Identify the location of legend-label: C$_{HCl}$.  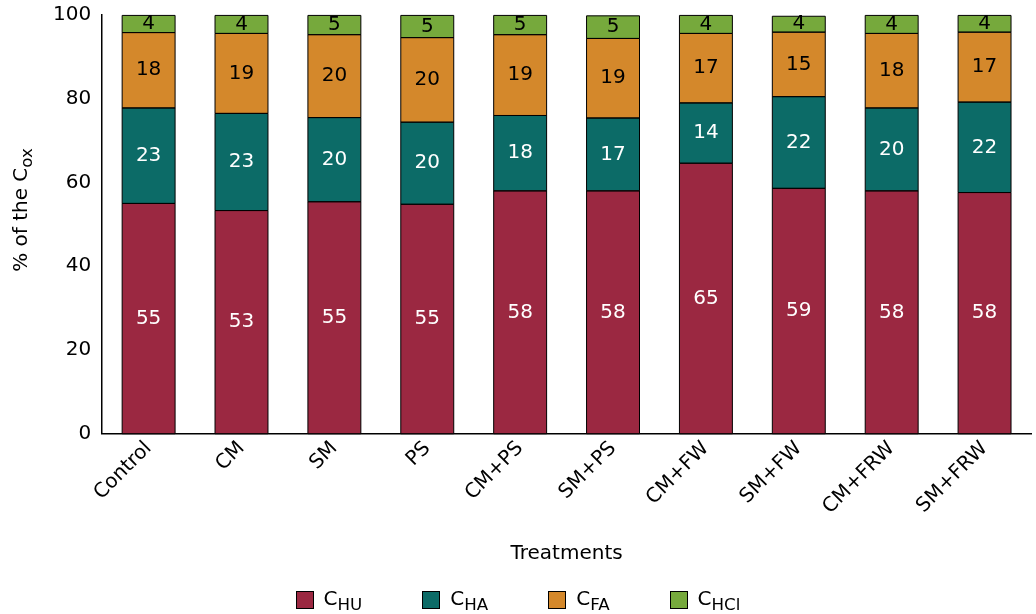
(719, 600).